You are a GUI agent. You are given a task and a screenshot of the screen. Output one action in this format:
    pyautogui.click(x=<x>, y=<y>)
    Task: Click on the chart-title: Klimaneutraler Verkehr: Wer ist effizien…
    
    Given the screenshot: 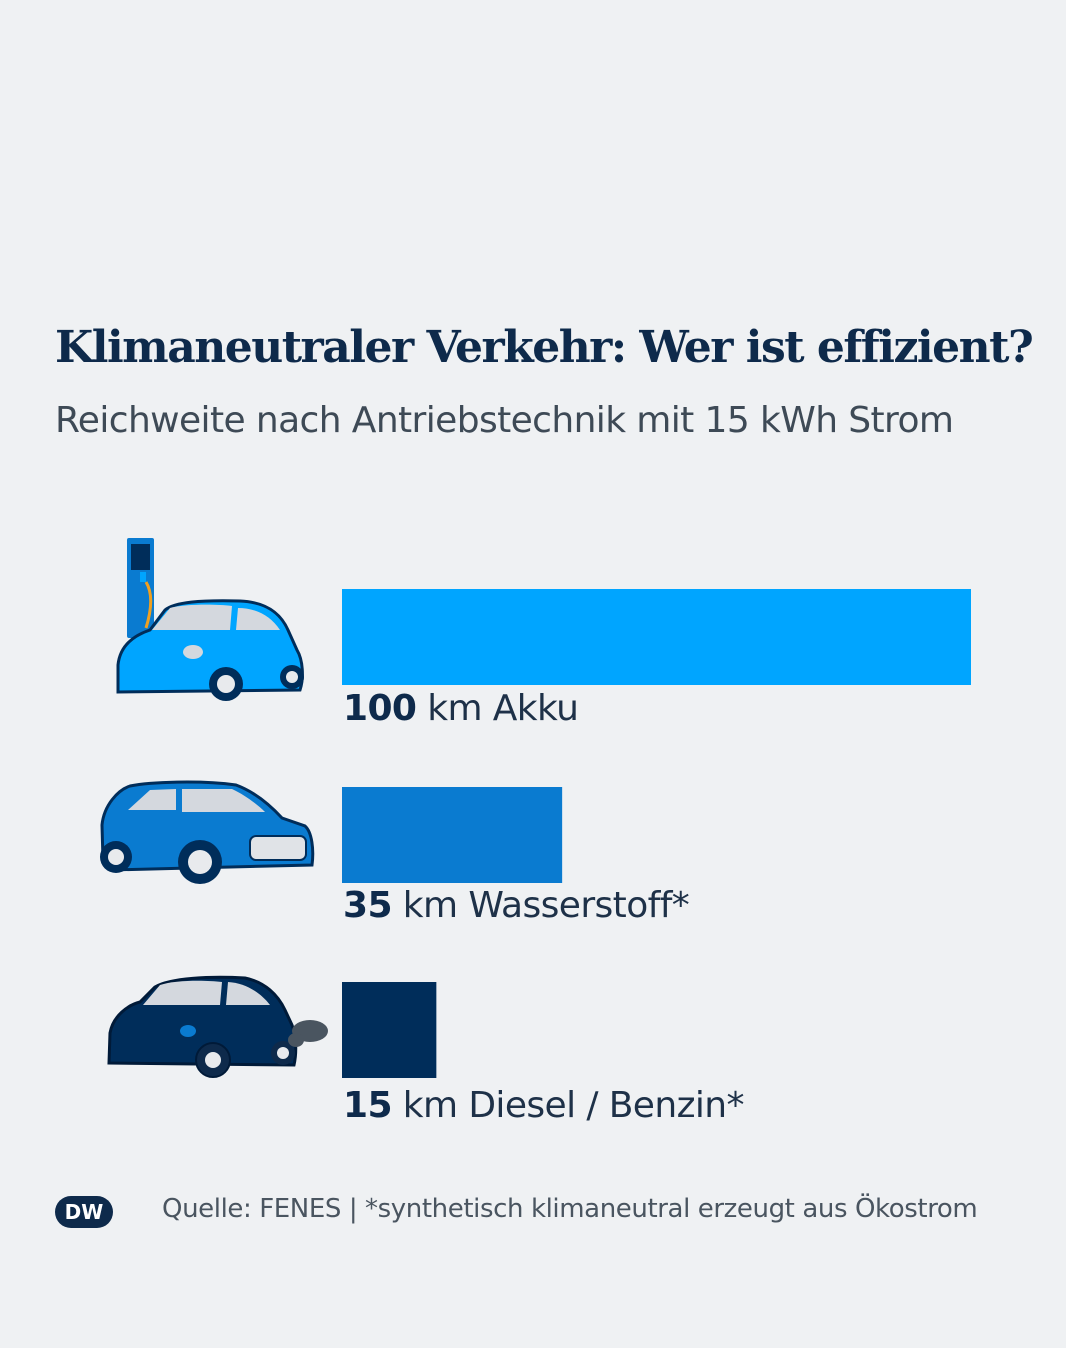 What is the action you would take?
    pyautogui.click(x=544, y=347)
    